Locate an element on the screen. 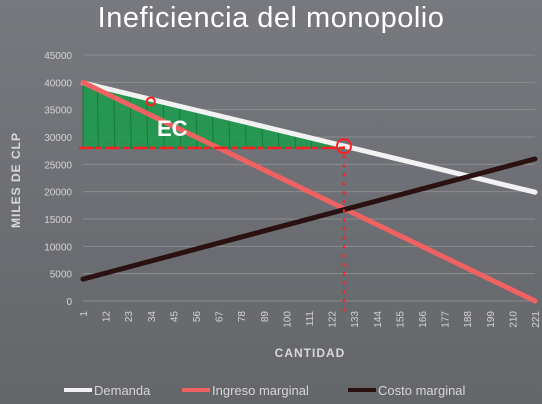 This screenshot has height=404, width=542. x-tick-label: 199 is located at coordinates (491, 319).